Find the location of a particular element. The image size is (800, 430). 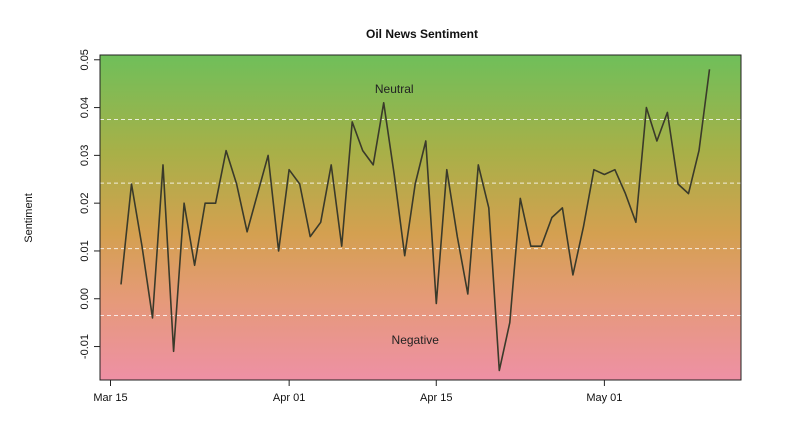

x-tick-label: Mar 15 is located at coordinates (110, 398).